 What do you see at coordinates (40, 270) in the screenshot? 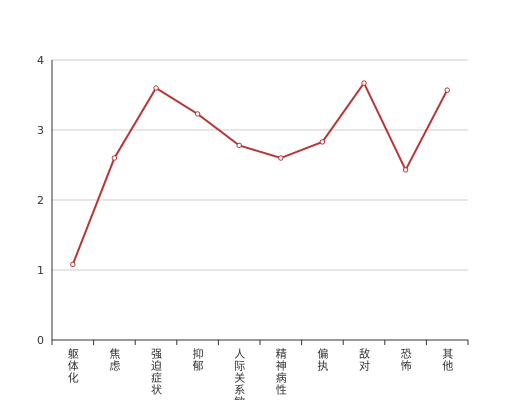
I see `y-tick-label: 1` at bounding box center [40, 270].